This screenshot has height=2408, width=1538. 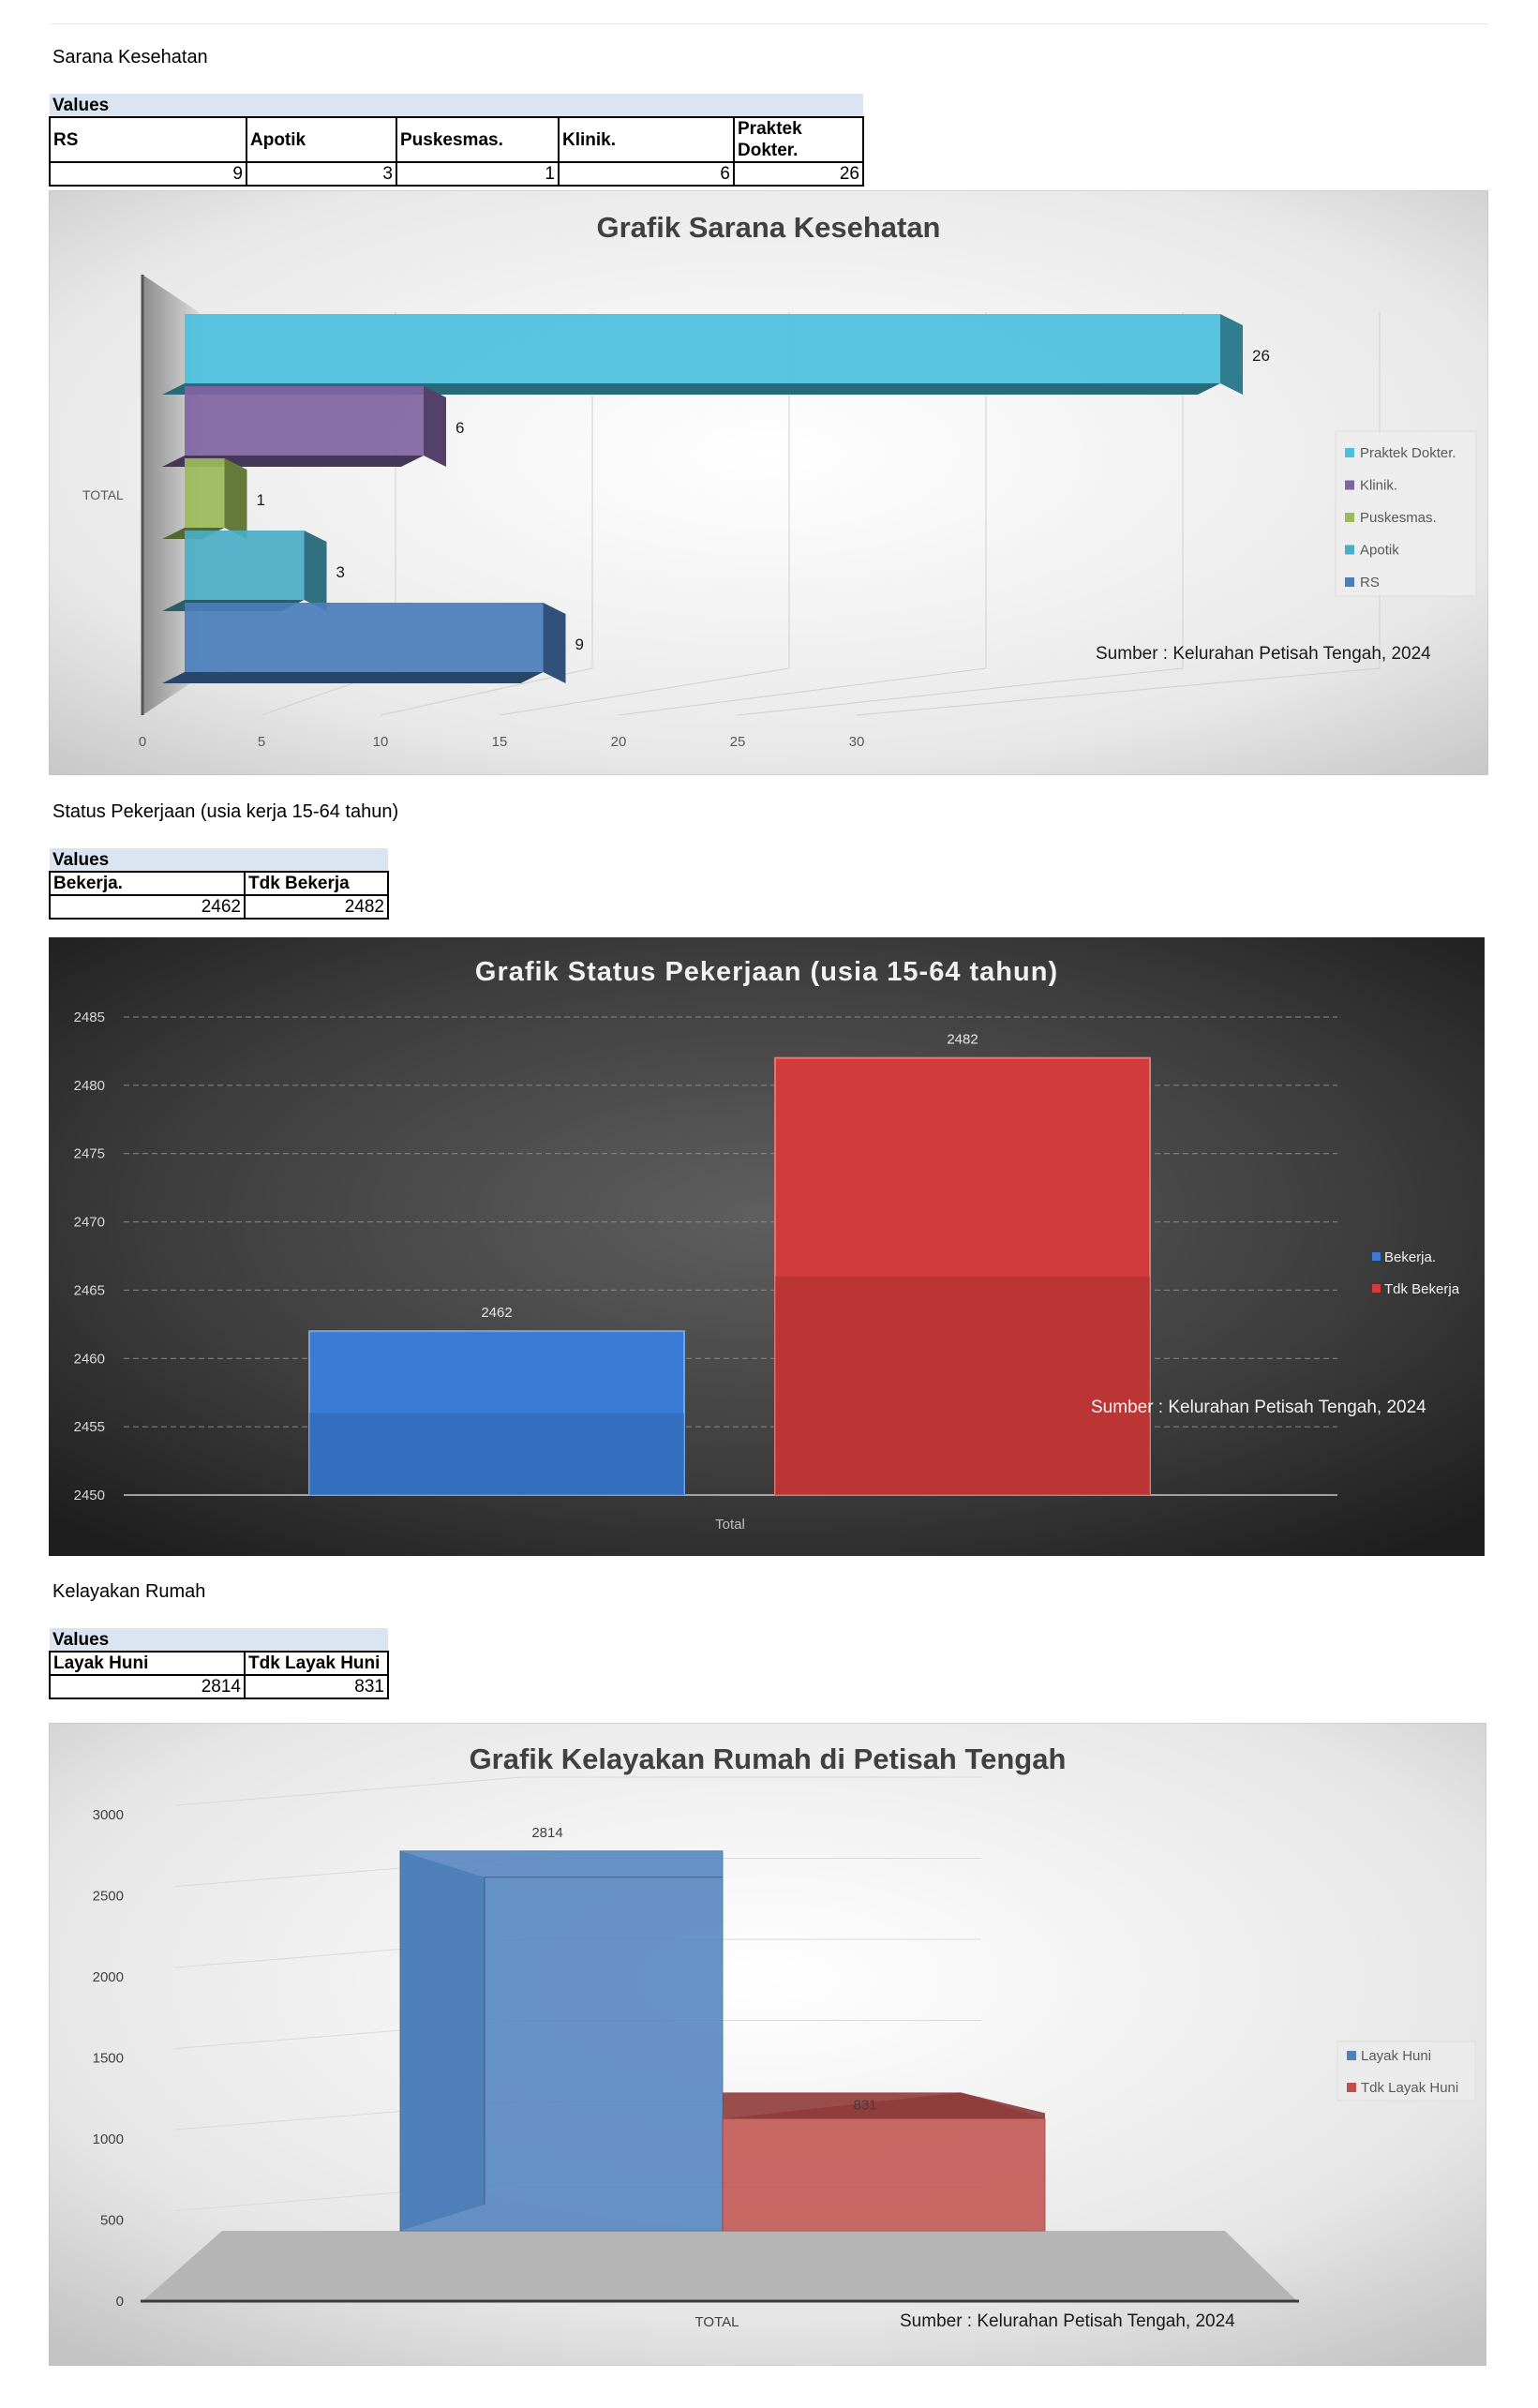 I want to click on category-label: TOTAL, so click(x=717, y=2322).